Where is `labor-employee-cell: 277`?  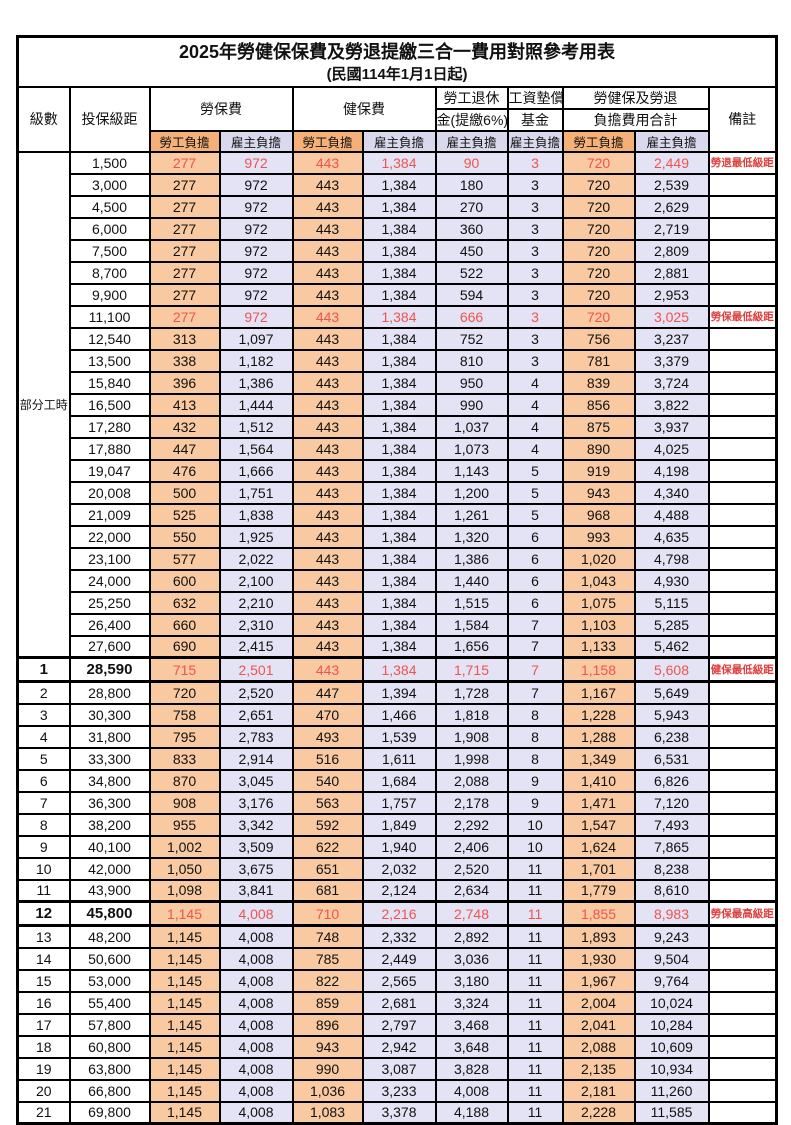 labor-employee-cell: 277 is located at coordinates (184, 272).